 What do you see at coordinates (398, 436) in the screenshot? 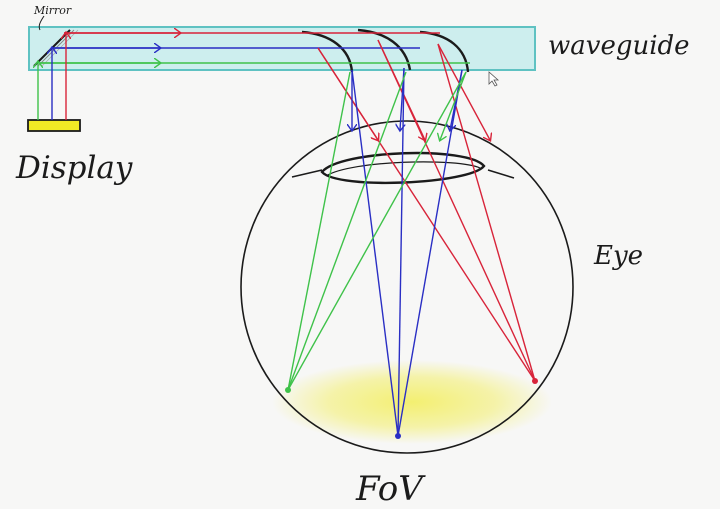
I see `retina-point-blue` at bounding box center [398, 436].